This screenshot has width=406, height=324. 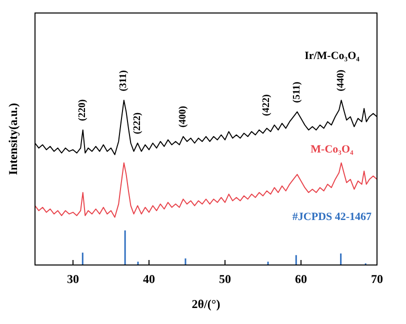 I want to click on annotation: (511), so click(x=296, y=92).